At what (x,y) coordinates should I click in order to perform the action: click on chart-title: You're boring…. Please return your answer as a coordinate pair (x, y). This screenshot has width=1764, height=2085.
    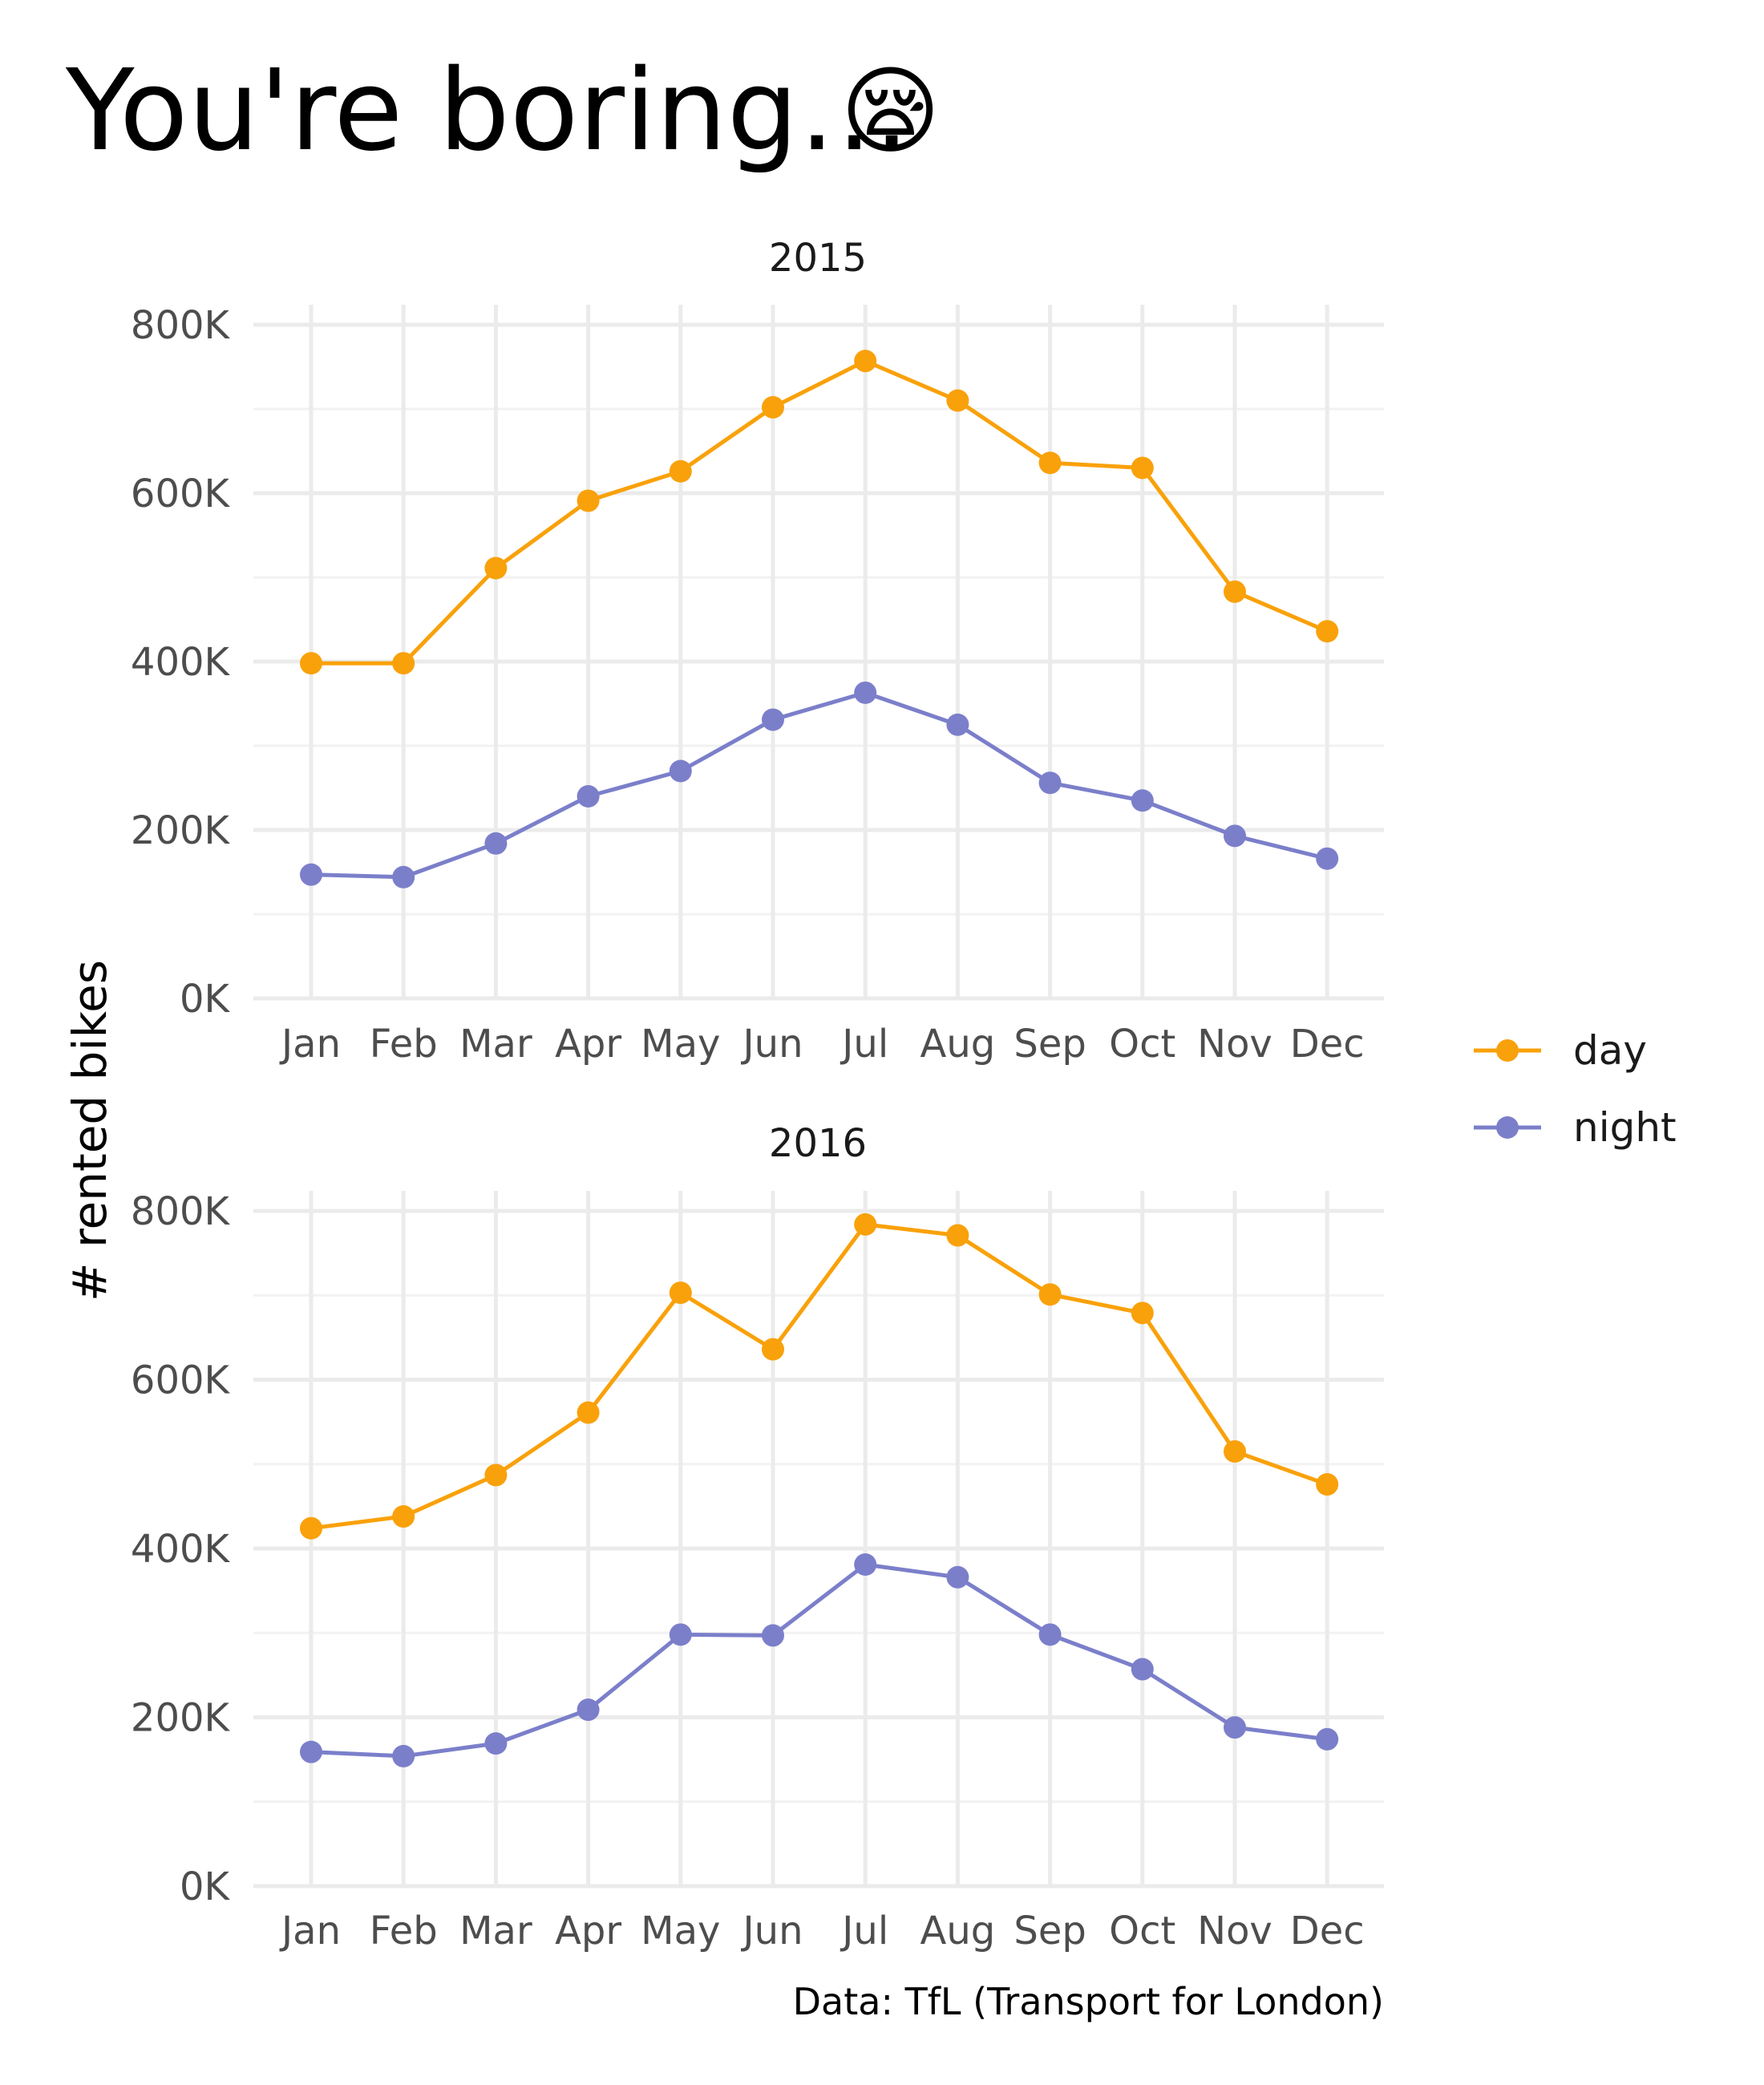
    Looking at the image, I should click on (488, 111).